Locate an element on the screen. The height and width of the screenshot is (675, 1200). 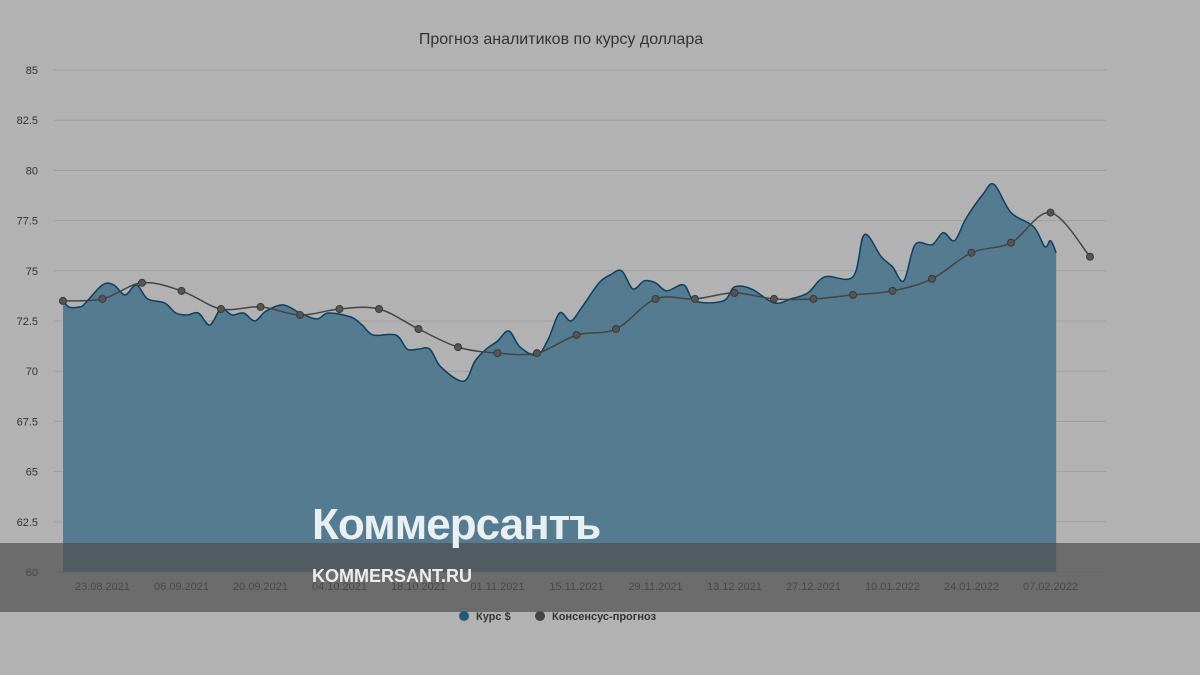
brand-site-link: KOMMERSANT.RU is located at coordinates (392, 576).